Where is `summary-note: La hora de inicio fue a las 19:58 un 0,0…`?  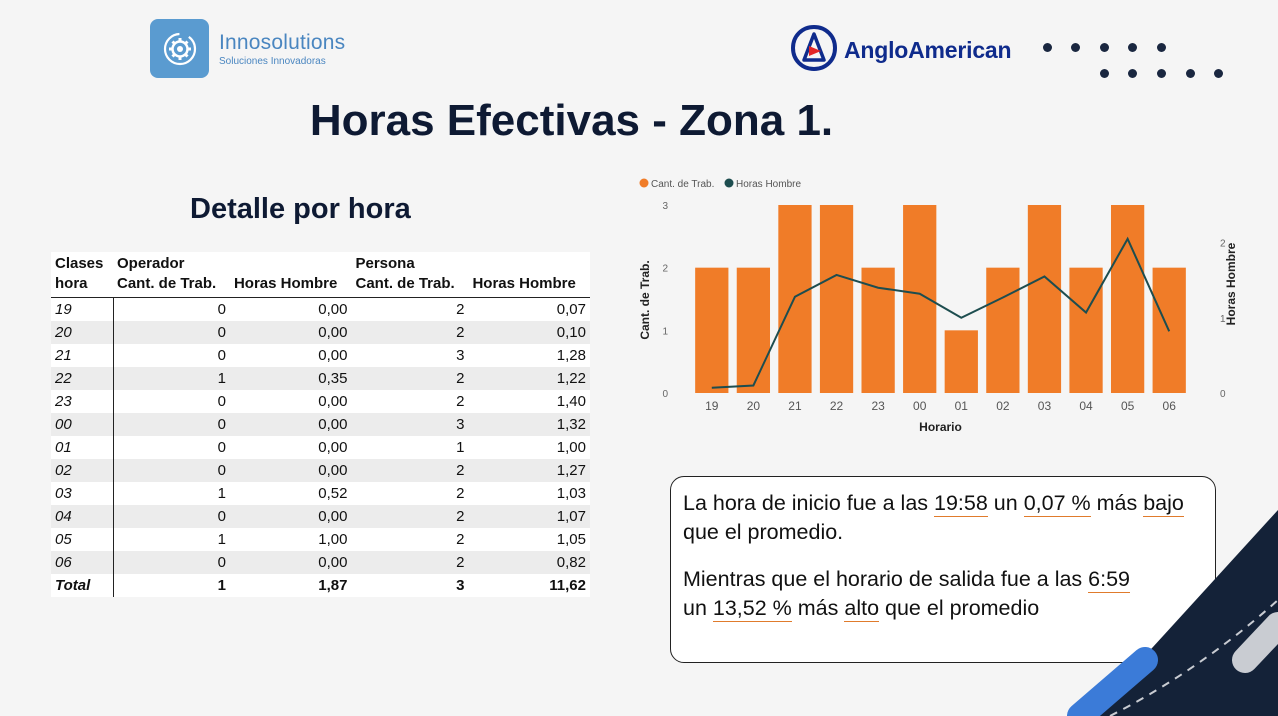 summary-note: La hora de inicio fue a las 19:58 un 0,0… is located at coordinates (943, 569).